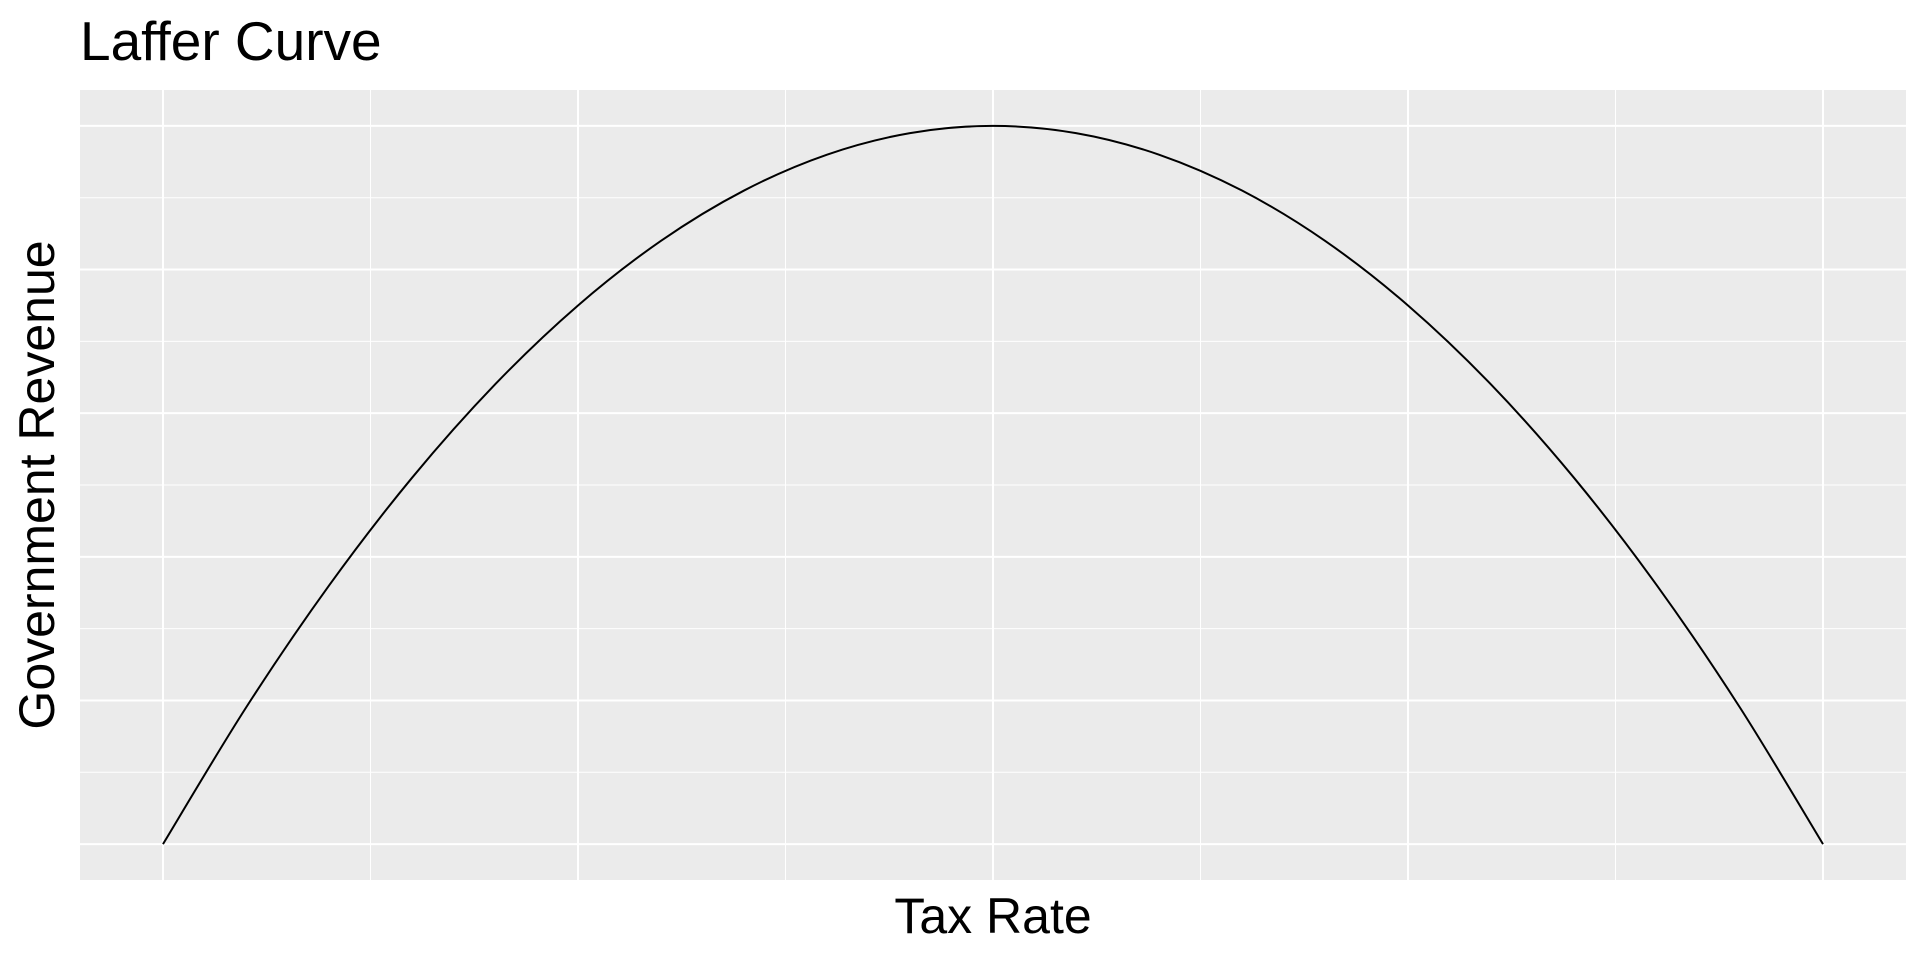  I want to click on y-axis-title: Government Revenue, so click(37, 484).